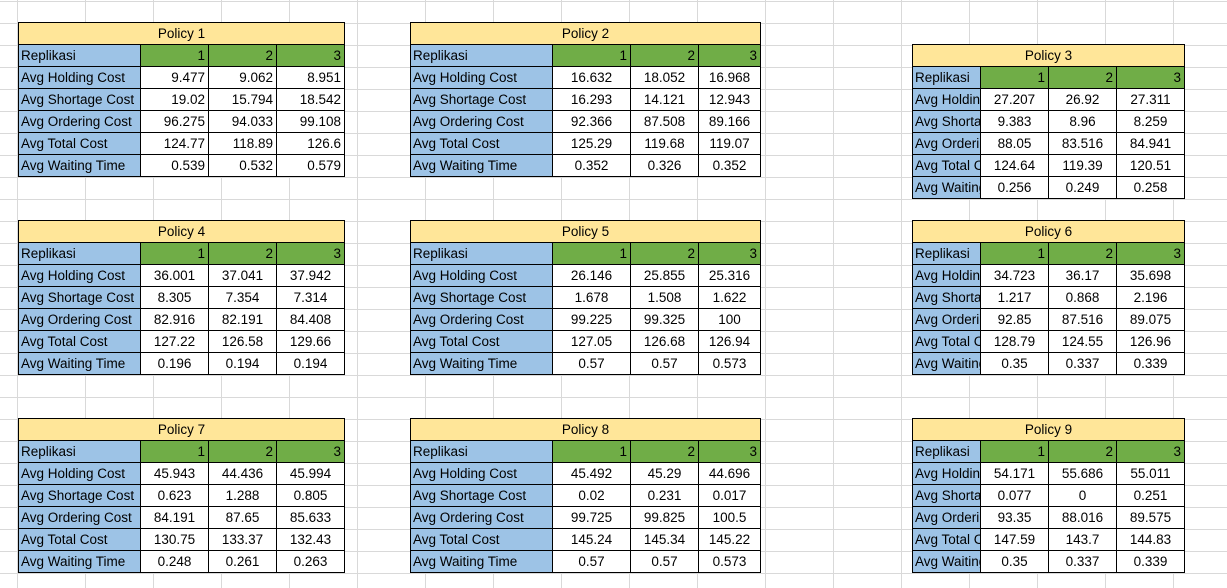 Image resolution: width=1227 pixels, height=588 pixels. Describe the element at coordinates (174, 297) in the screenshot. I see `value-cell: 8.305` at that location.